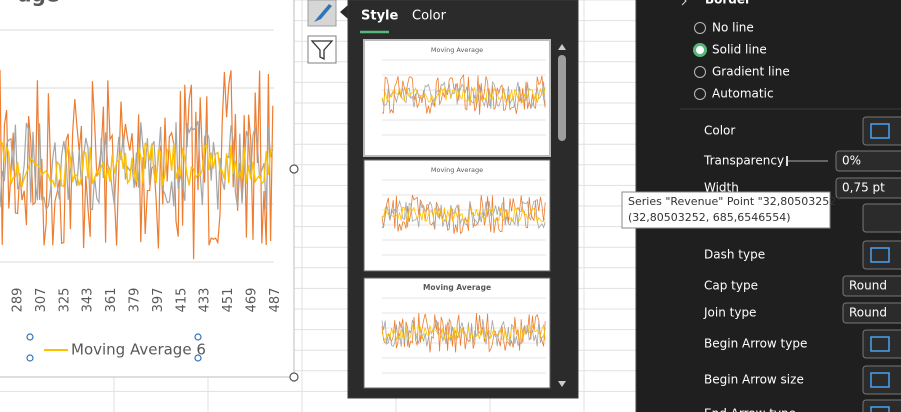 The image size is (901, 412). What do you see at coordinates (562, 98) in the screenshot?
I see `scroll-thumb` at bounding box center [562, 98].